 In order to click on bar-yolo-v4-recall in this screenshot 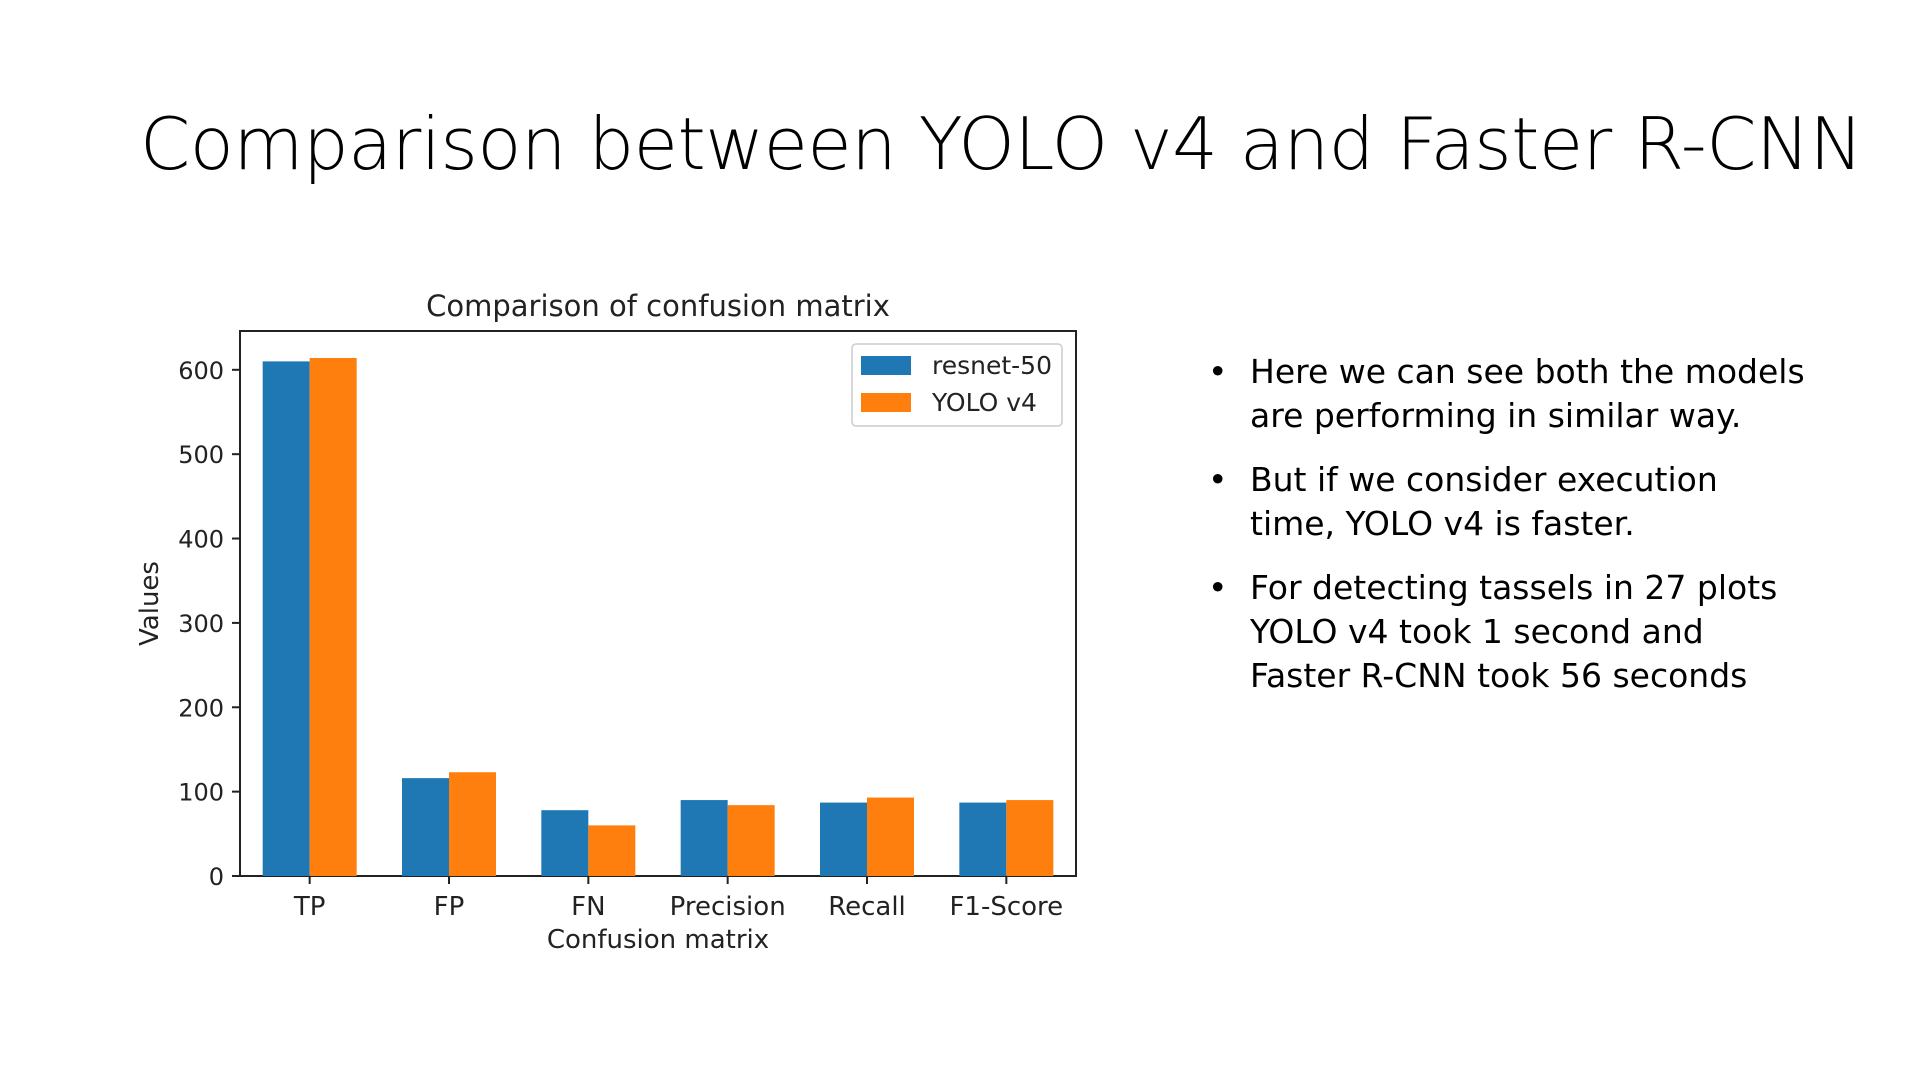, I will do `click(890, 836)`.